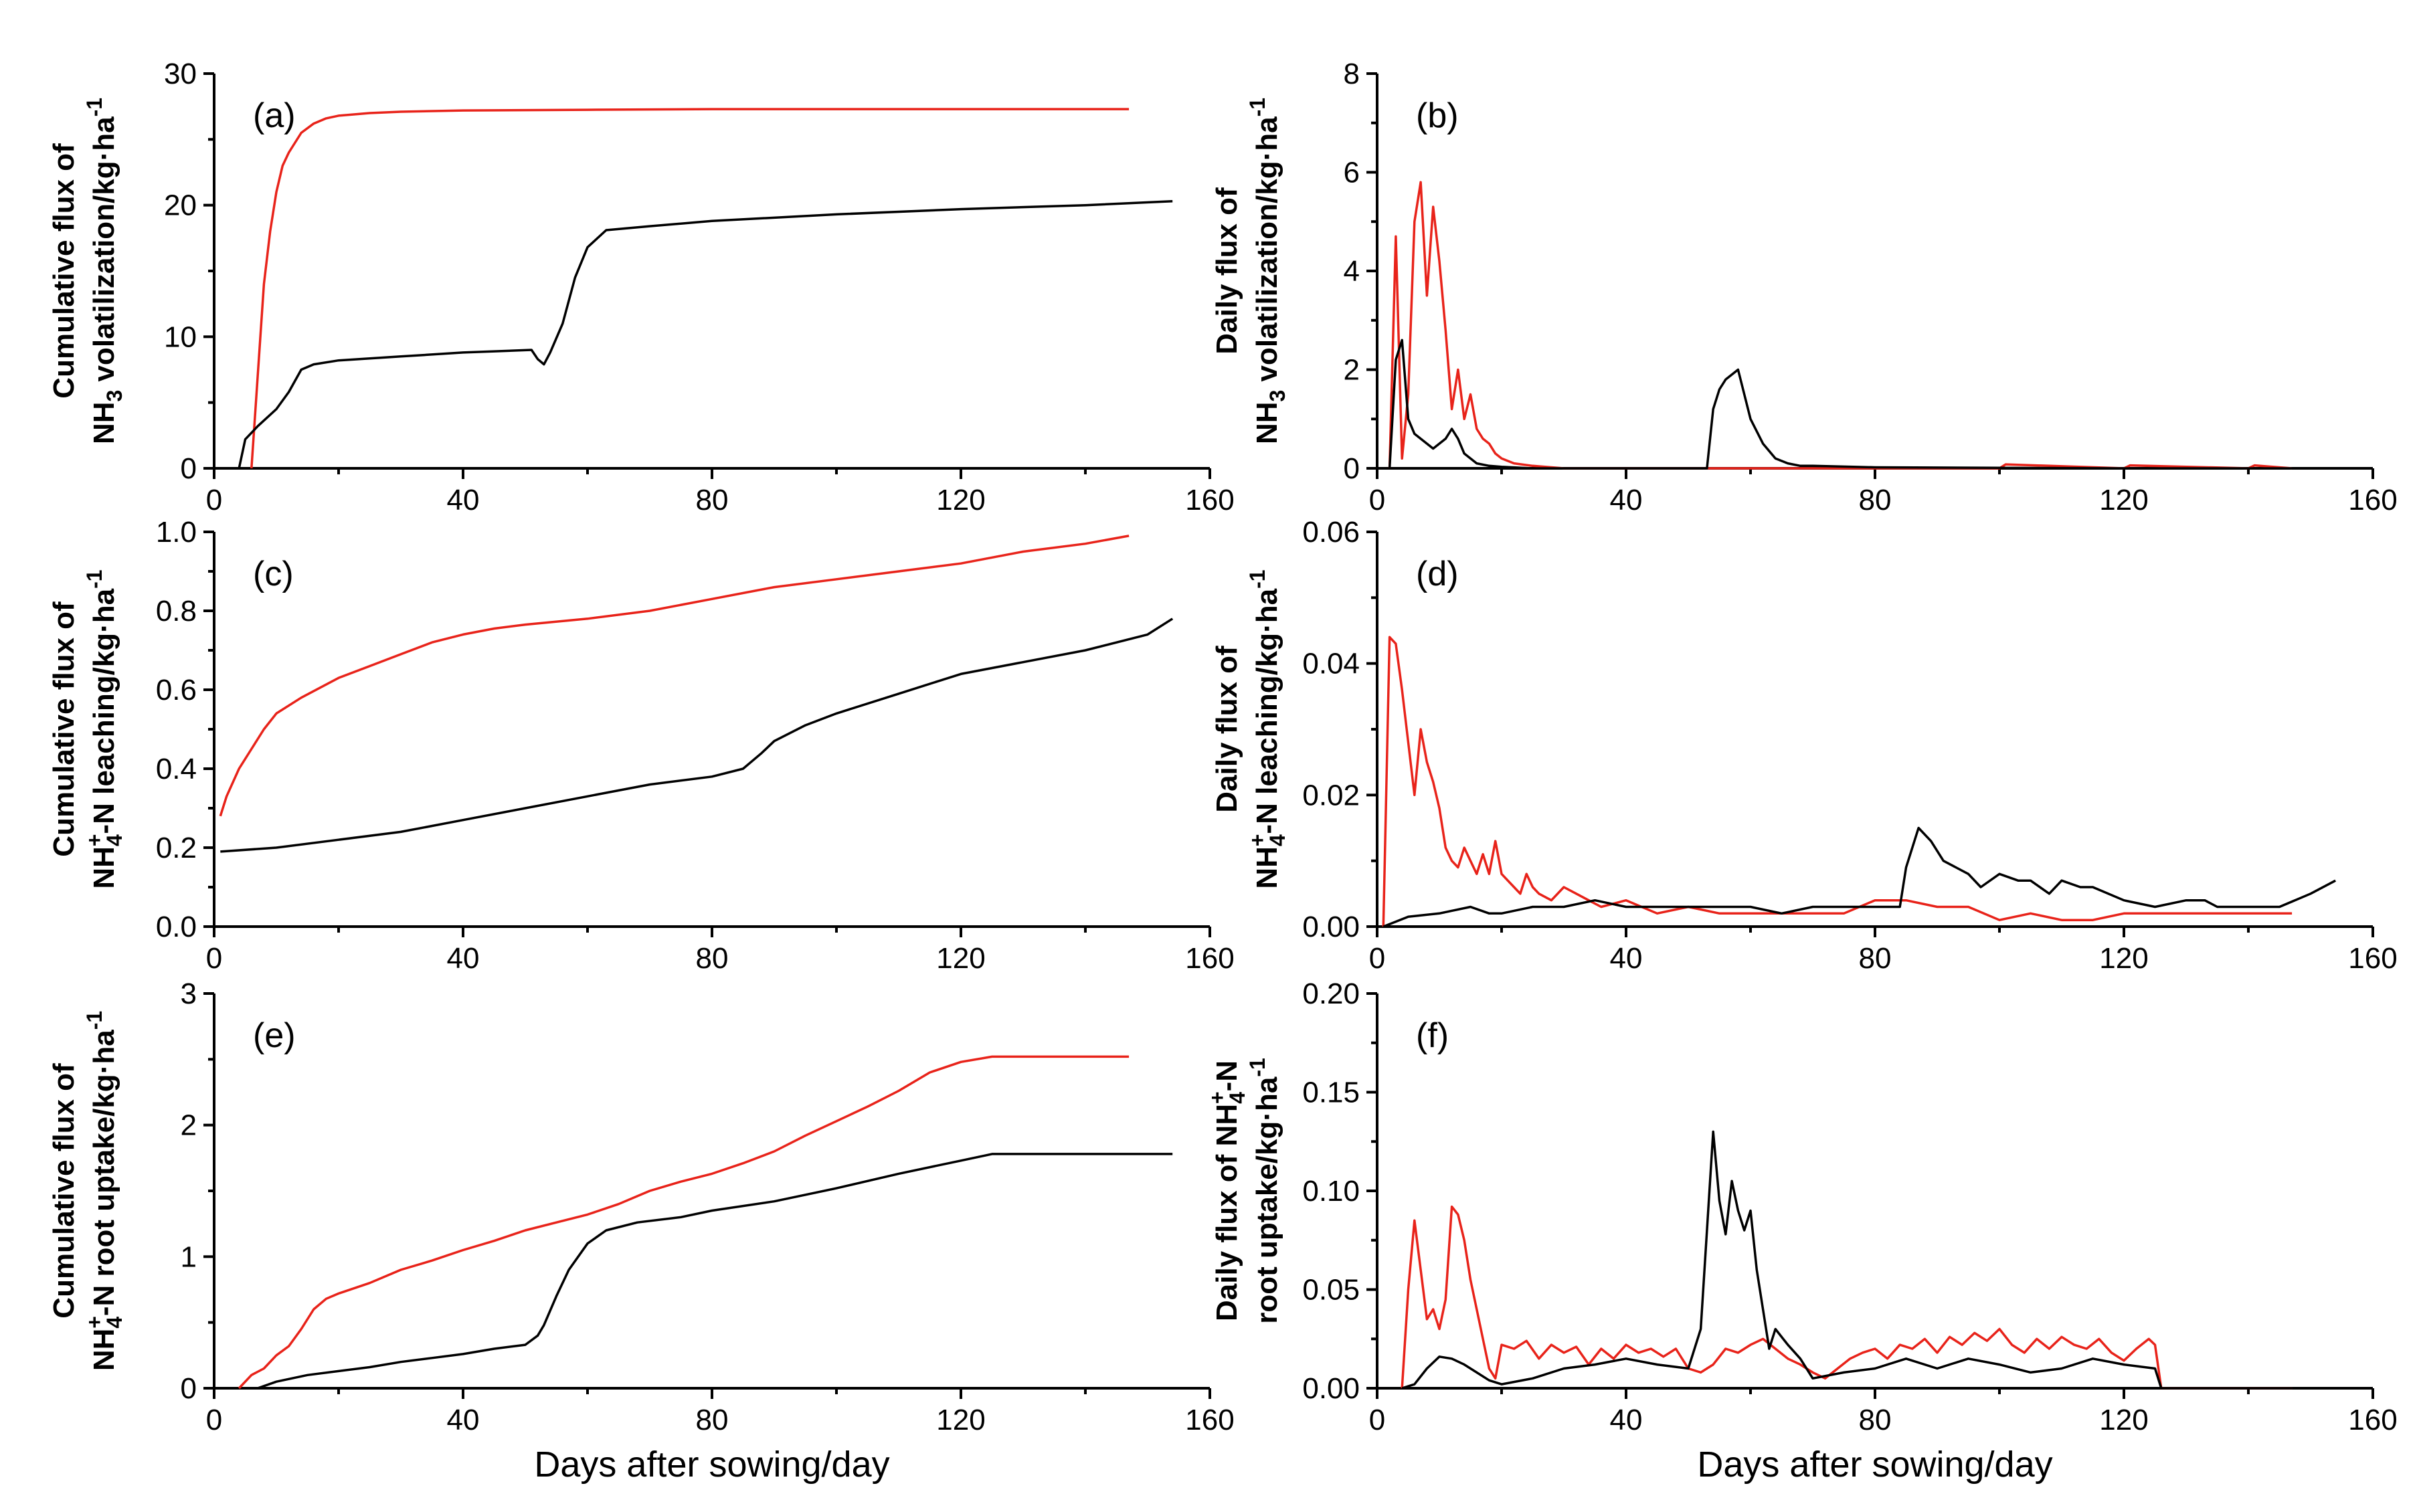 The image size is (2415, 1512). Describe the element at coordinates (177, 690) in the screenshot. I see `y-tick-label: 0.6` at that location.